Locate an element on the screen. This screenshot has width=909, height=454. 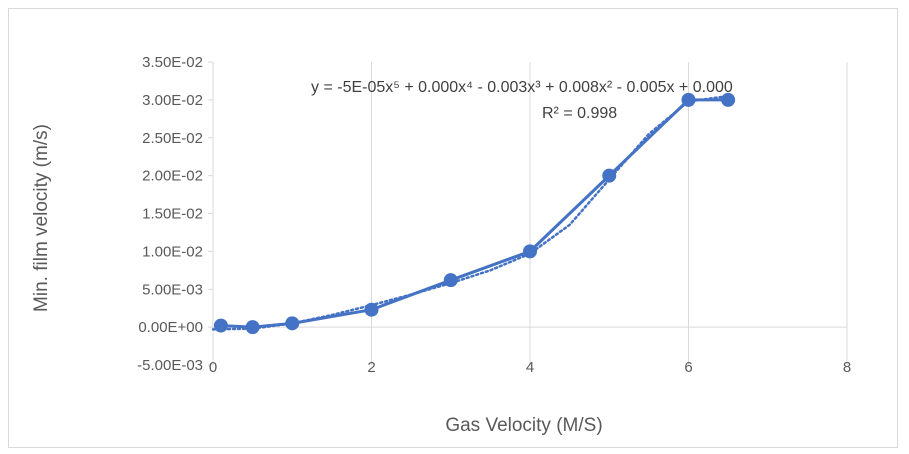
x-tick-label: 2 is located at coordinates (371, 367).